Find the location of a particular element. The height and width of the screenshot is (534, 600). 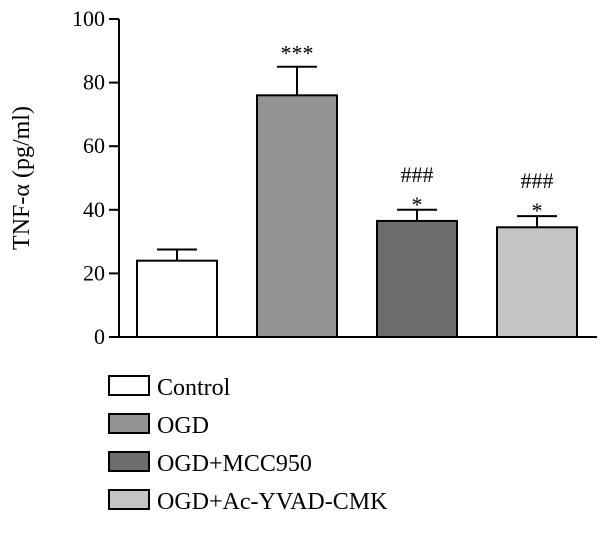

legend-label: OGD+Ac-YVAD-CMK is located at coordinates (272, 502).